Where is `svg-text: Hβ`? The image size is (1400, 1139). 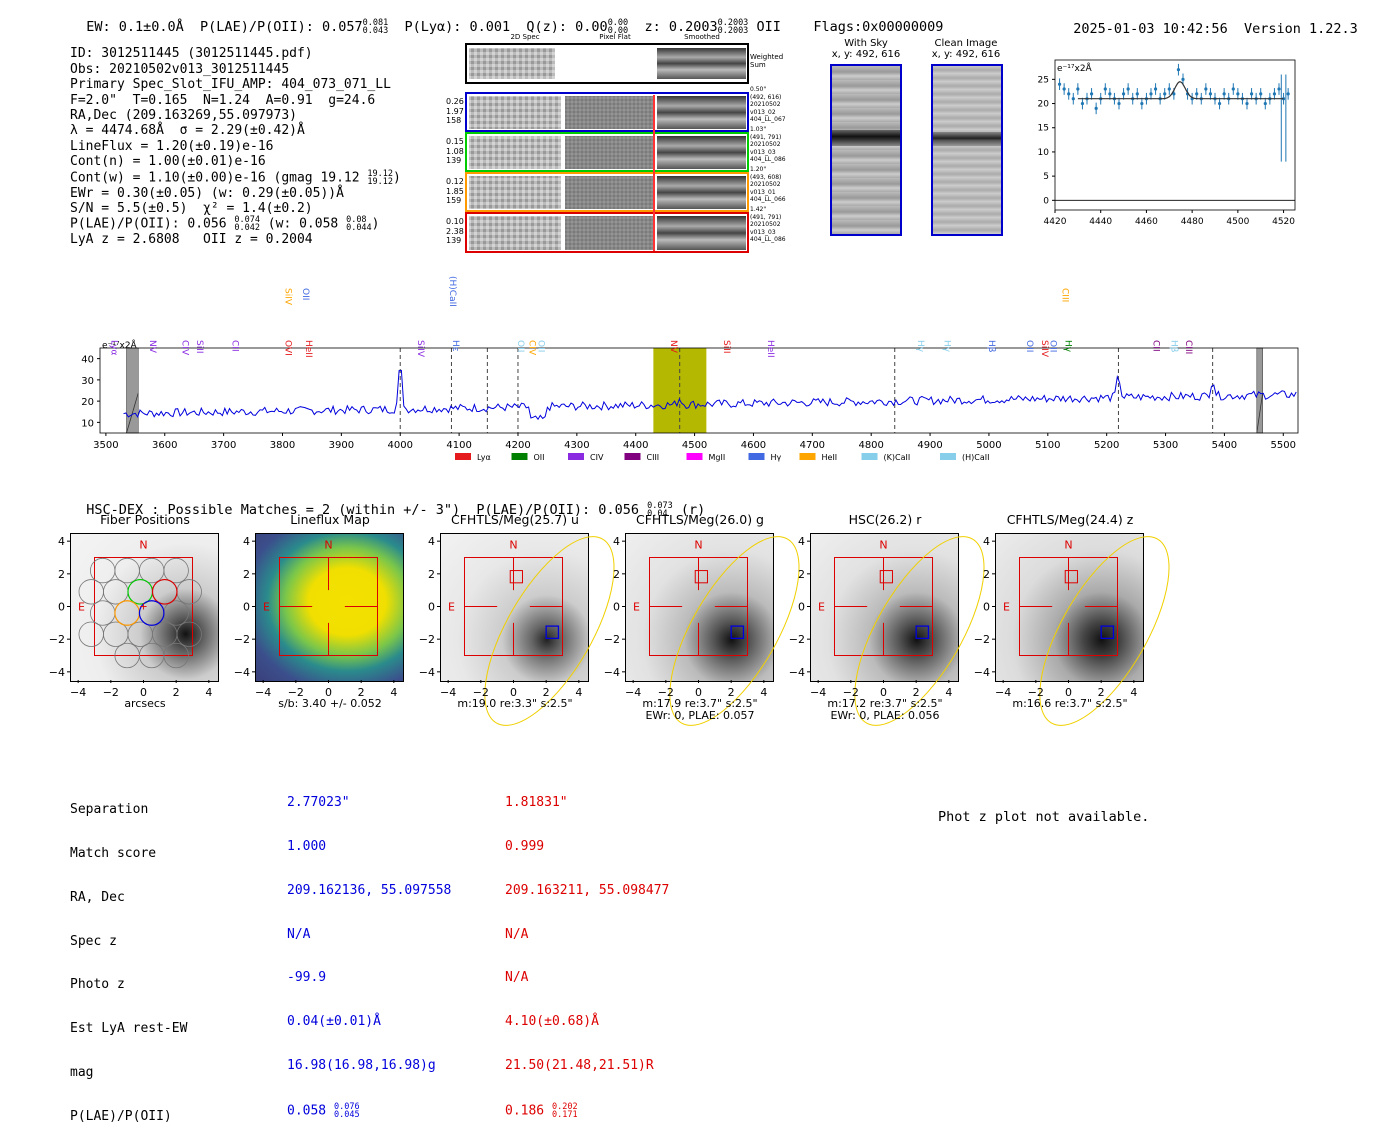
svg-text: Hβ is located at coordinates (1173, 346).